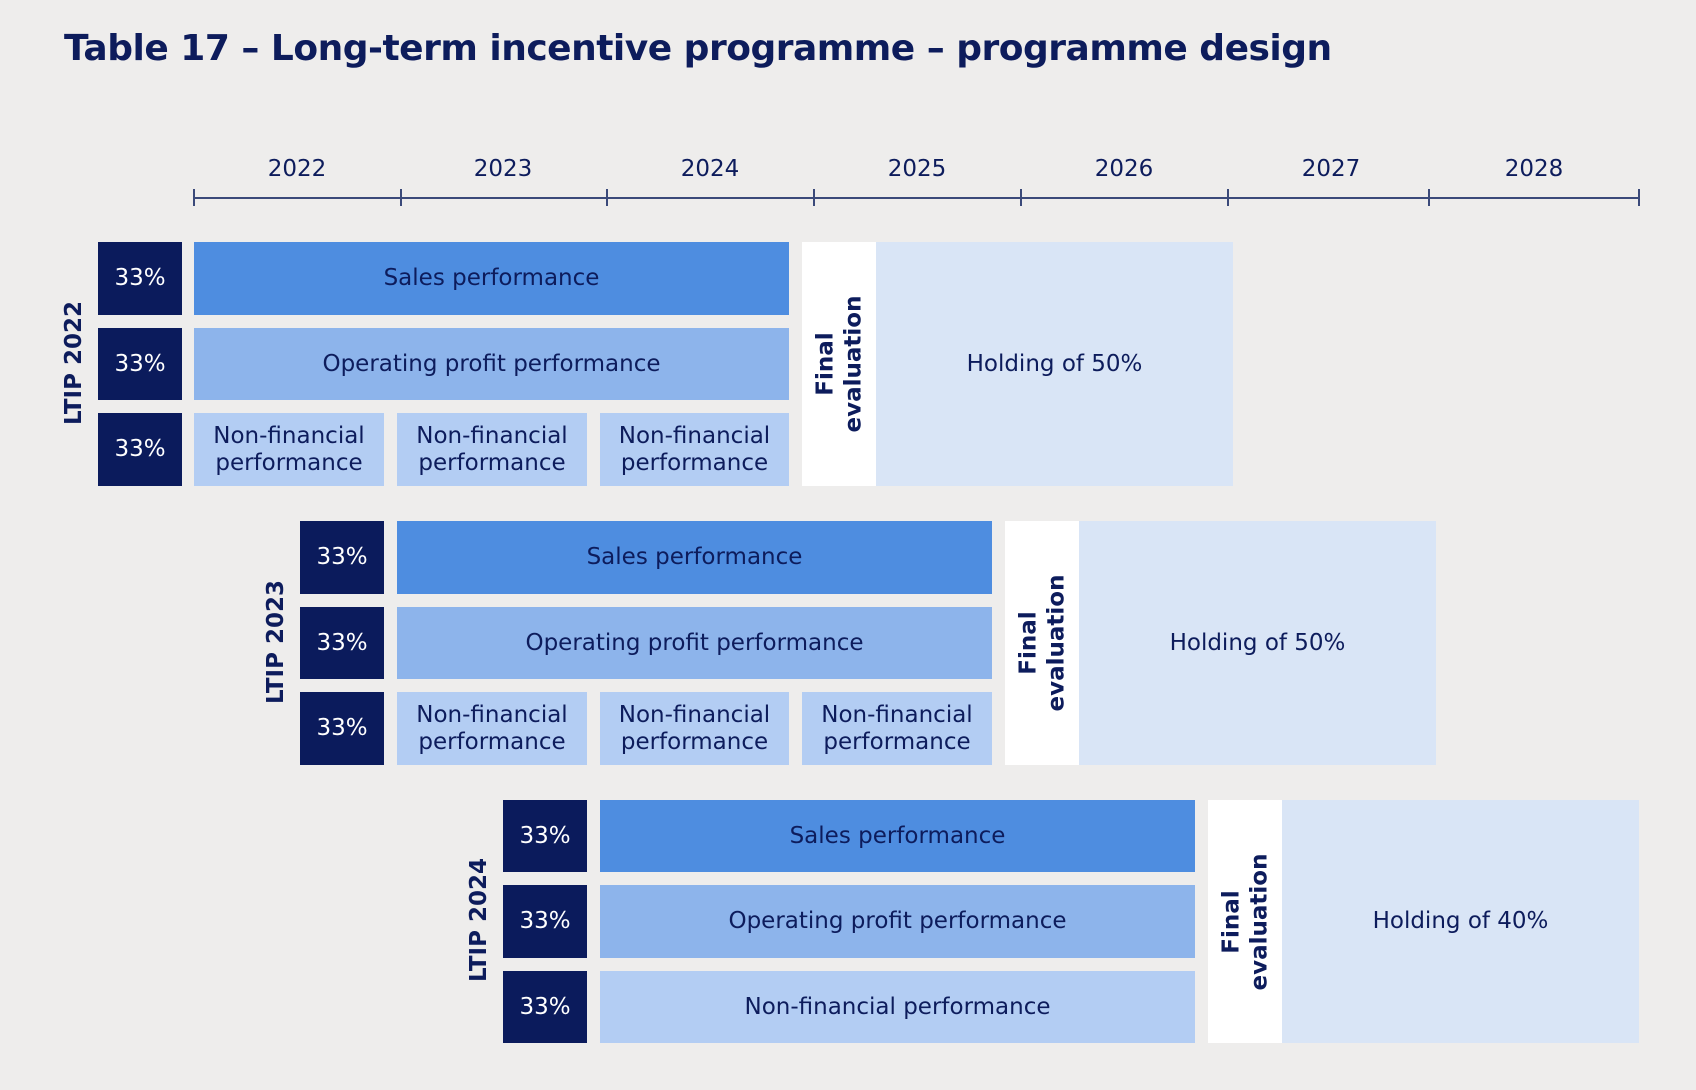 The height and width of the screenshot is (1090, 1696). What do you see at coordinates (1124, 169) in the screenshot?
I see `year-label-2026: 2026` at bounding box center [1124, 169].